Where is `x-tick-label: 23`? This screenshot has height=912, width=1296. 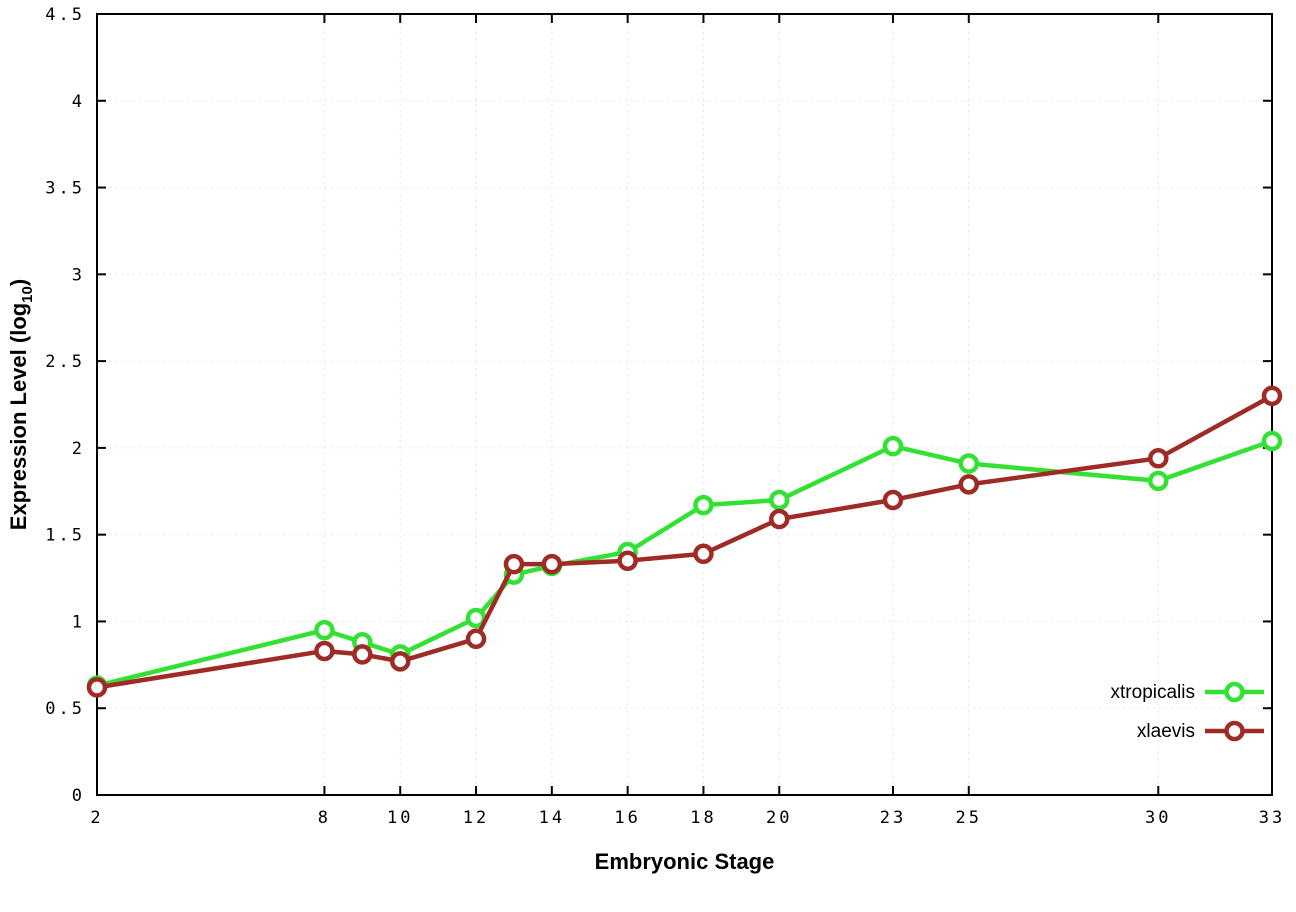
x-tick-label: 23 is located at coordinates (893, 818).